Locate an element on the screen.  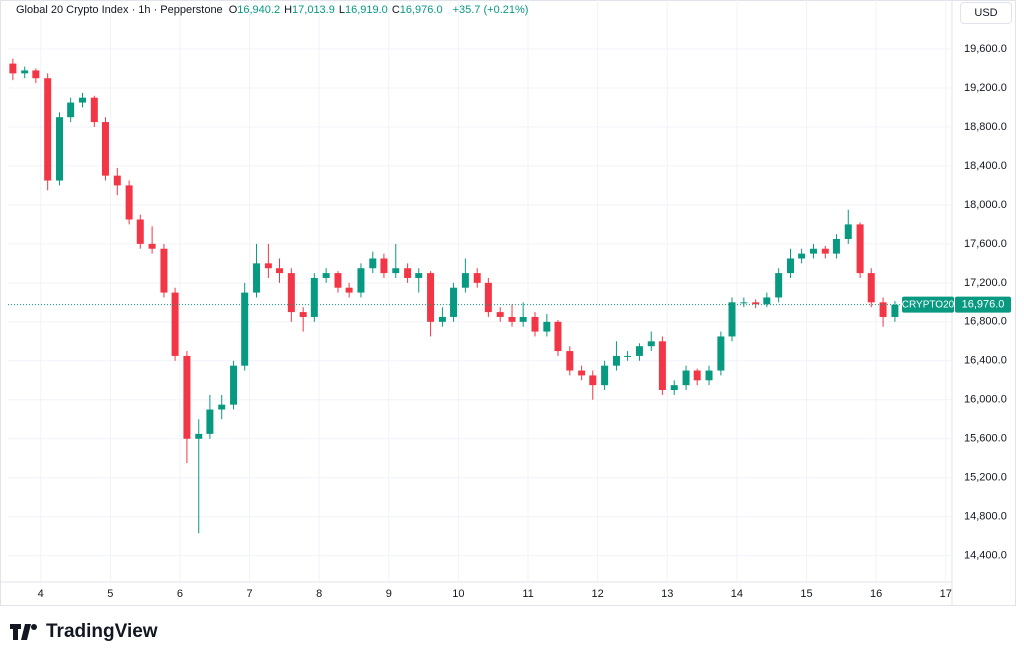
x-tick-label: 4 is located at coordinates (41, 594).